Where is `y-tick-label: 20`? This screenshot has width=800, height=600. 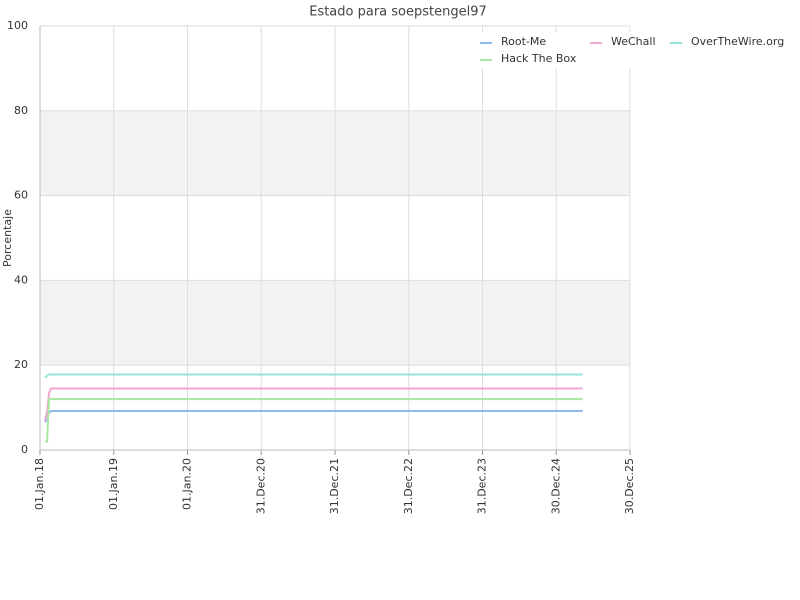
y-tick-label: 20 is located at coordinates (21, 364).